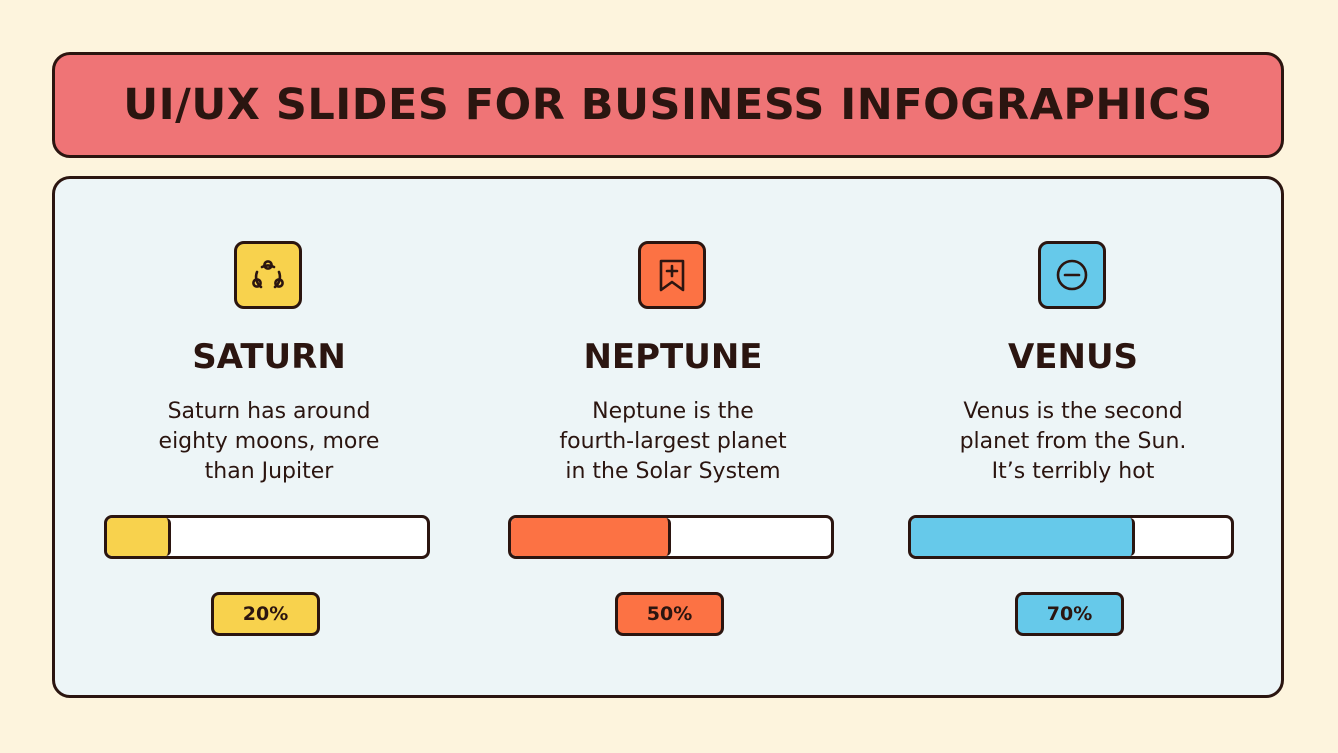 The image size is (1338, 753). What do you see at coordinates (268, 275) in the screenshot?
I see `connected-circle-icon` at bounding box center [268, 275].